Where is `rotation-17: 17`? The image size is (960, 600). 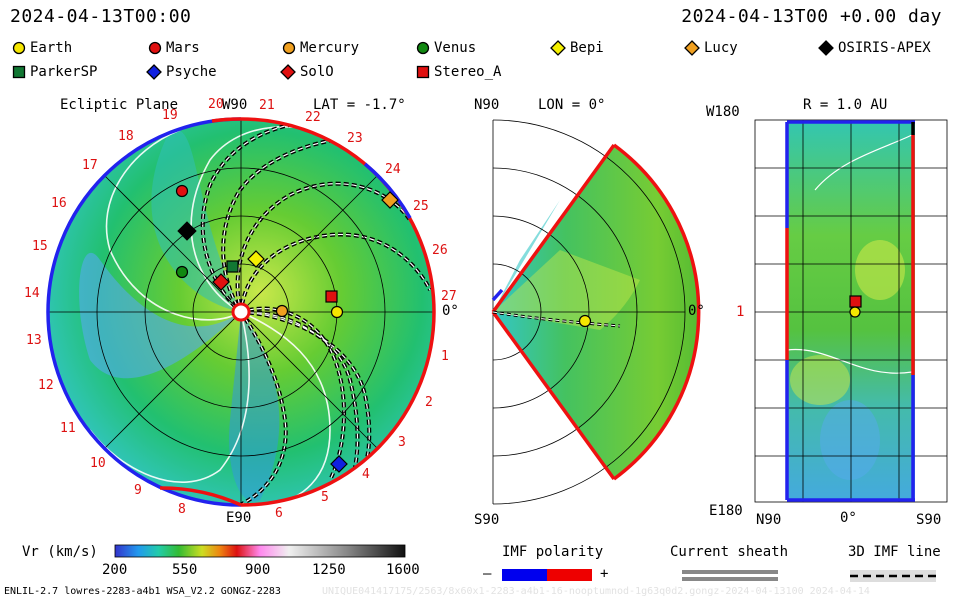
rotation-17: 17 is located at coordinates (90, 165).